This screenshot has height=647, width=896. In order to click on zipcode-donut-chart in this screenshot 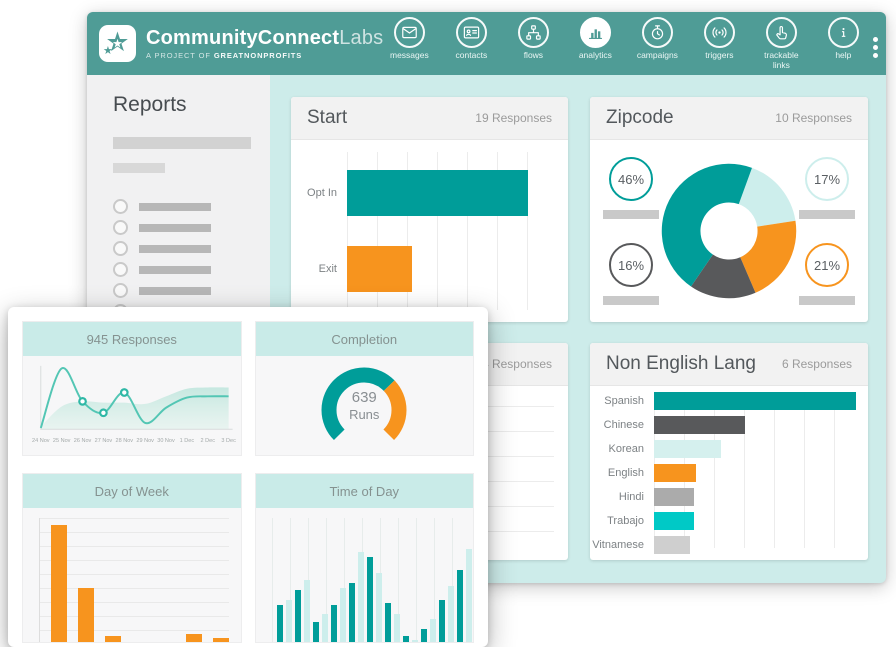, I will do `click(729, 231)`.